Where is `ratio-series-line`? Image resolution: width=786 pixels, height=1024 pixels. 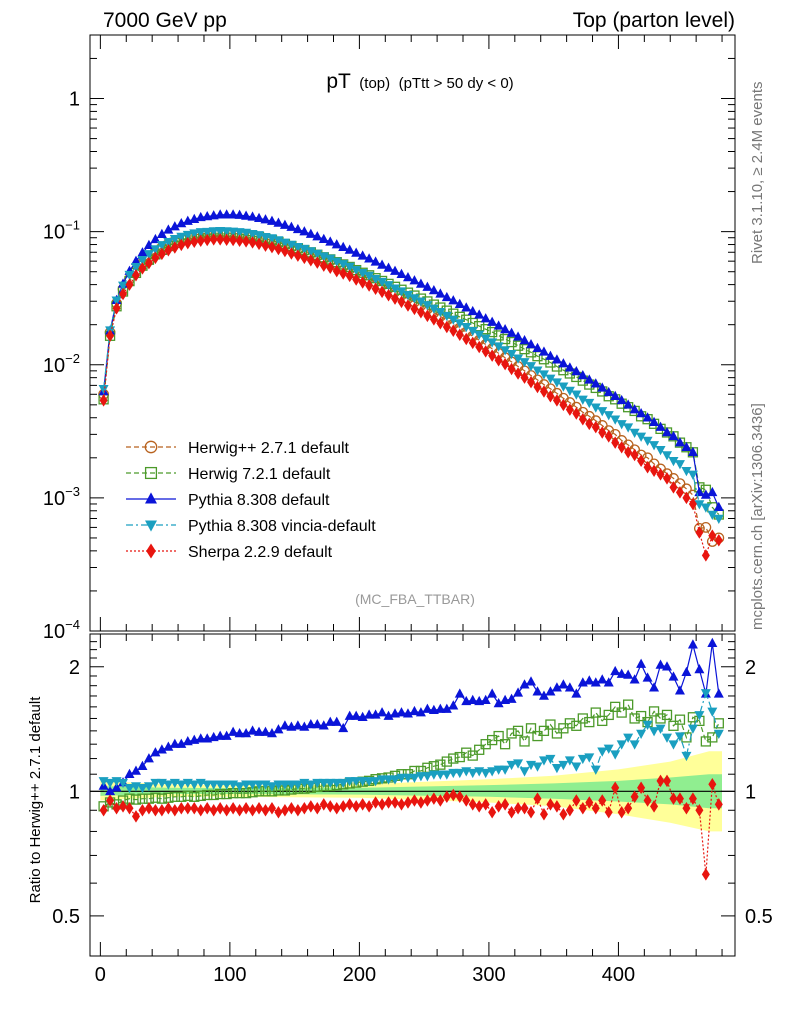
ratio-series-line is located at coordinates (411, 755).